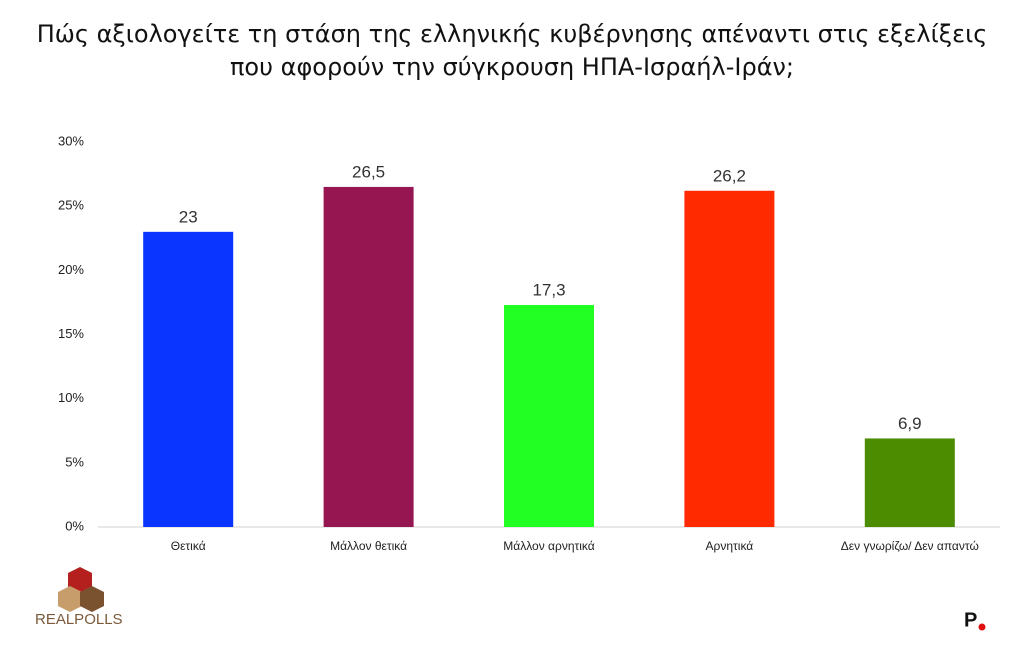 This screenshot has height=653, width=1024. Describe the element at coordinates (368, 546) in the screenshot. I see `x-tick-label: Μάλλον θετικά` at that location.